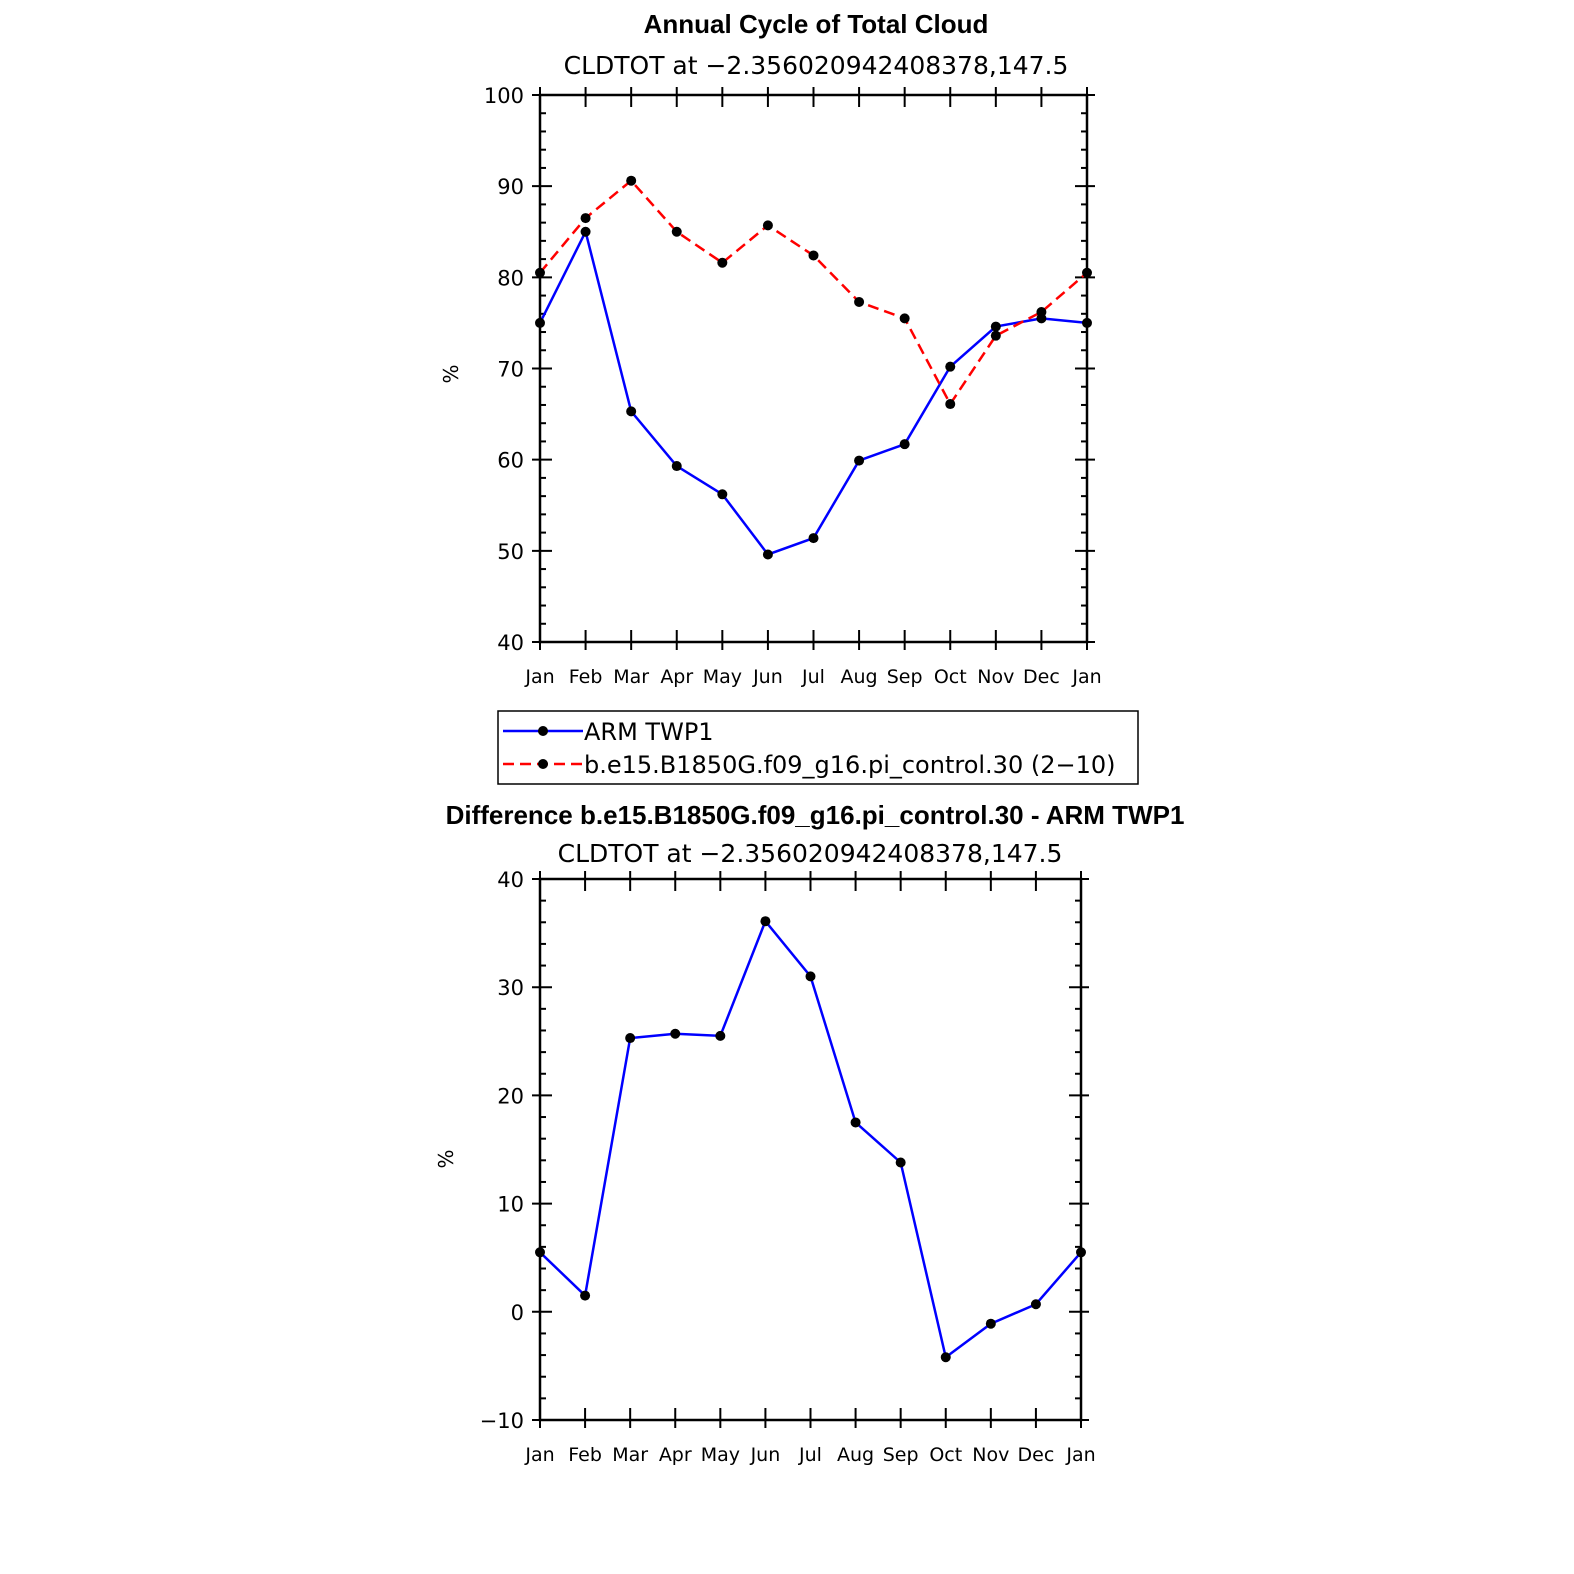 This screenshot has height=1574, width=1574. Describe the element at coordinates (504, 96) in the screenshot. I see `y-tick-label: 100` at that location.